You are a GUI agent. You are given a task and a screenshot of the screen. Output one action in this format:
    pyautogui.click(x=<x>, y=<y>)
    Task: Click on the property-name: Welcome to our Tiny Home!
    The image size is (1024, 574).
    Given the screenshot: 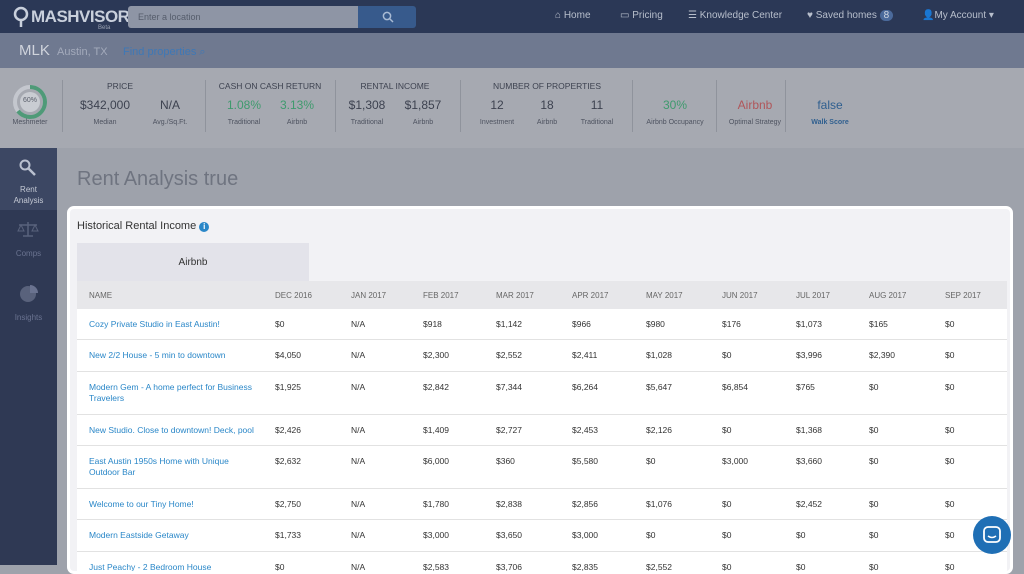 What is the action you would take?
    pyautogui.click(x=141, y=504)
    